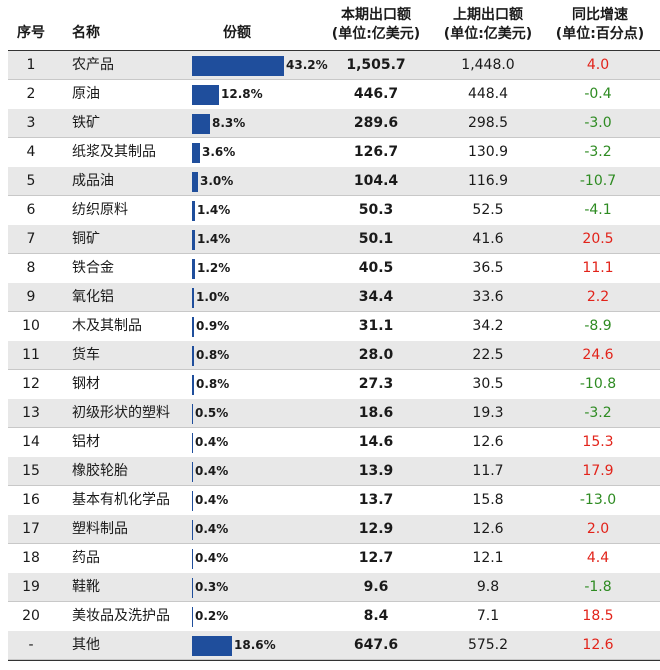 The height and width of the screenshot is (670, 660). What do you see at coordinates (213, 355) in the screenshot?
I see `share-label: 0.8%` at bounding box center [213, 355].